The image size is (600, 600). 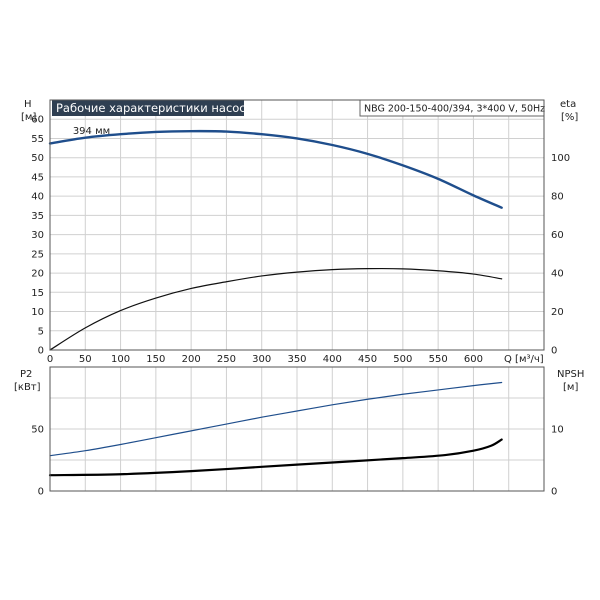 I want to click on h-tick-label: 5, so click(x=41, y=331).